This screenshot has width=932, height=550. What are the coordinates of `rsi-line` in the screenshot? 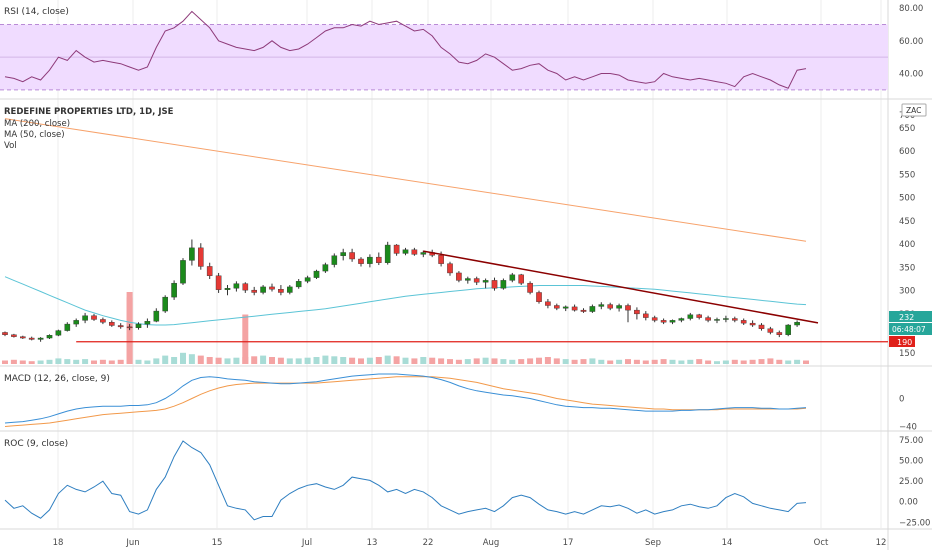 It's located at (405, 49).